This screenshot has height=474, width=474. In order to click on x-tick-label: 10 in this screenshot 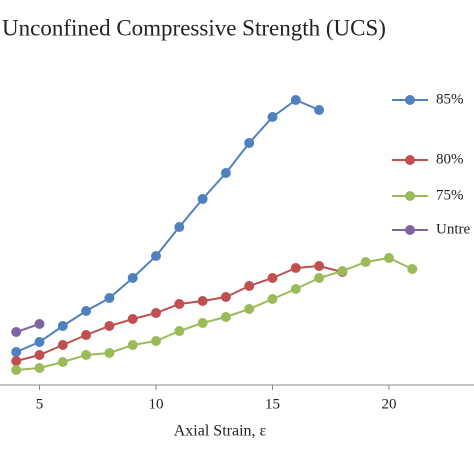, I will do `click(156, 404)`.